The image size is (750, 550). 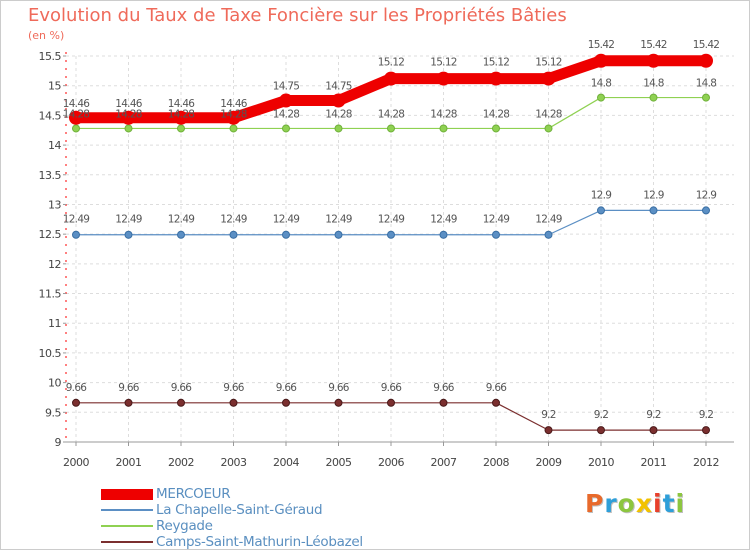 What do you see at coordinates (46, 35) in the screenshot?
I see `y-axis-unit-label: (en %)` at bounding box center [46, 35].